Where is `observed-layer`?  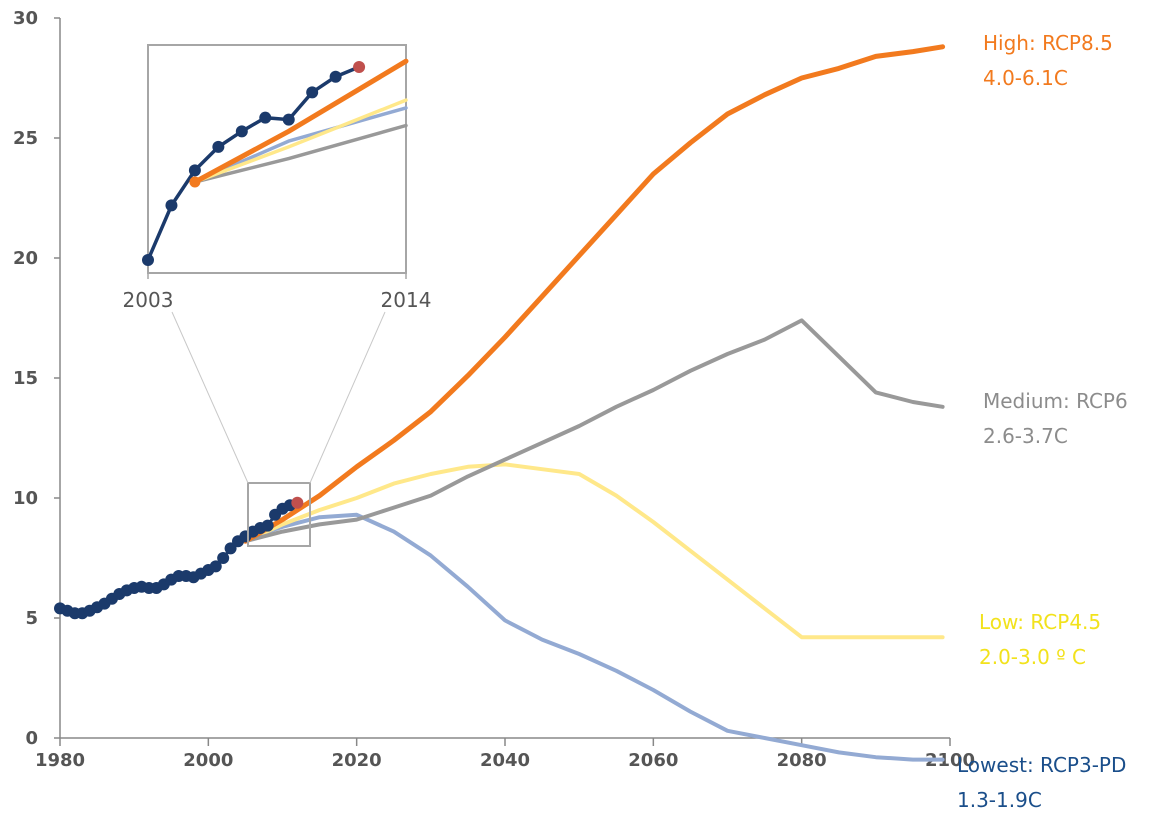 observed-layer is located at coordinates (179, 558).